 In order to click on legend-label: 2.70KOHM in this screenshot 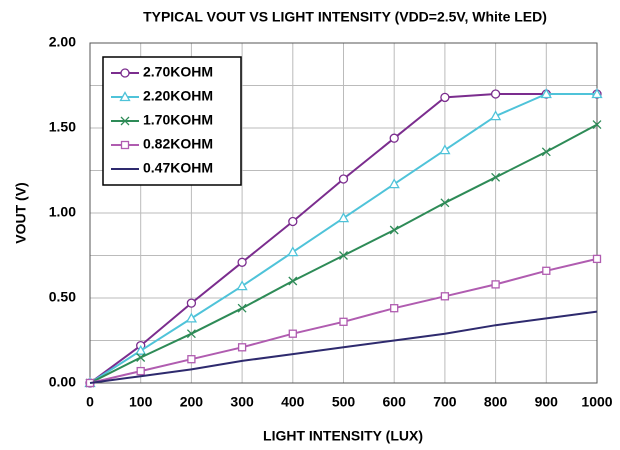, I will do `click(178, 72)`.